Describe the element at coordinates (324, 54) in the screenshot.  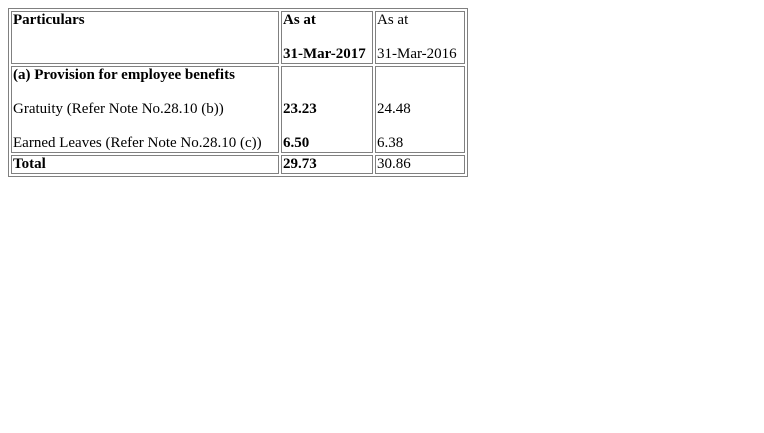
I see `col-2017-date: 31-Mar-2017` at that location.